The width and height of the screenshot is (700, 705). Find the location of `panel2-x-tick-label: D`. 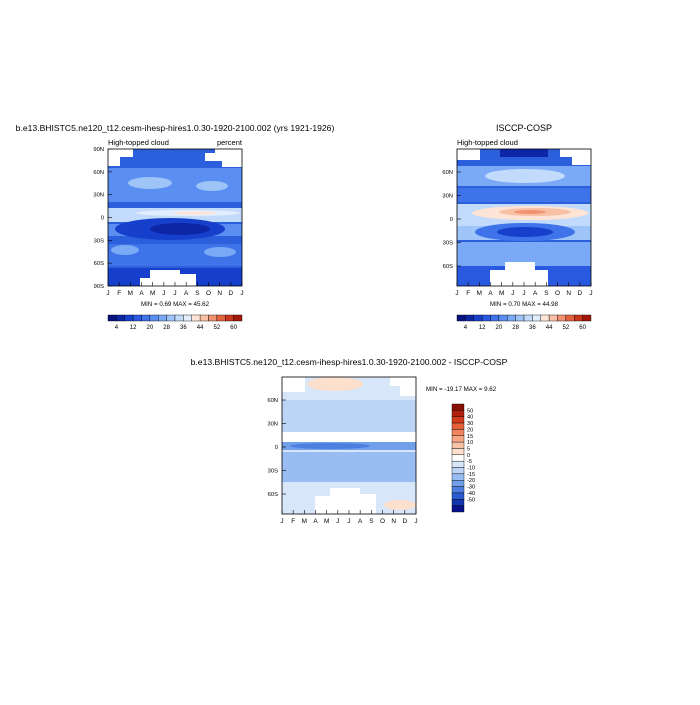

panel2-x-tick-label: D is located at coordinates (580, 293).